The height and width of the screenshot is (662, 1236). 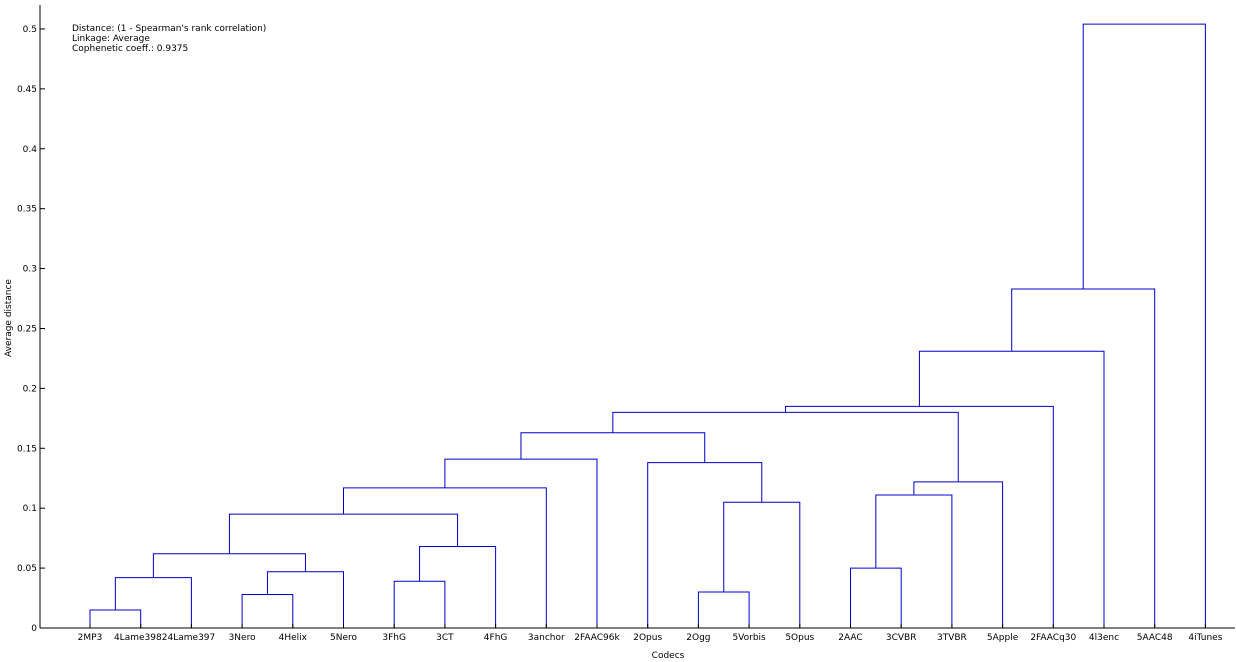 What do you see at coordinates (34, 629) in the screenshot?
I see `y-tick-label: 0` at bounding box center [34, 629].